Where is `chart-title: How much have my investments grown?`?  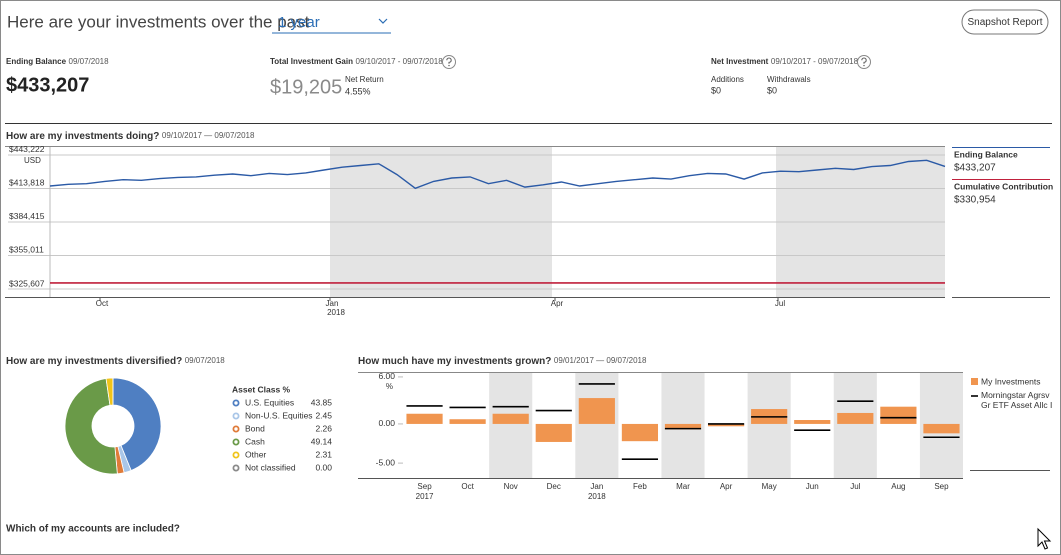
chart-title: How much have my investments grown? is located at coordinates (454, 361).